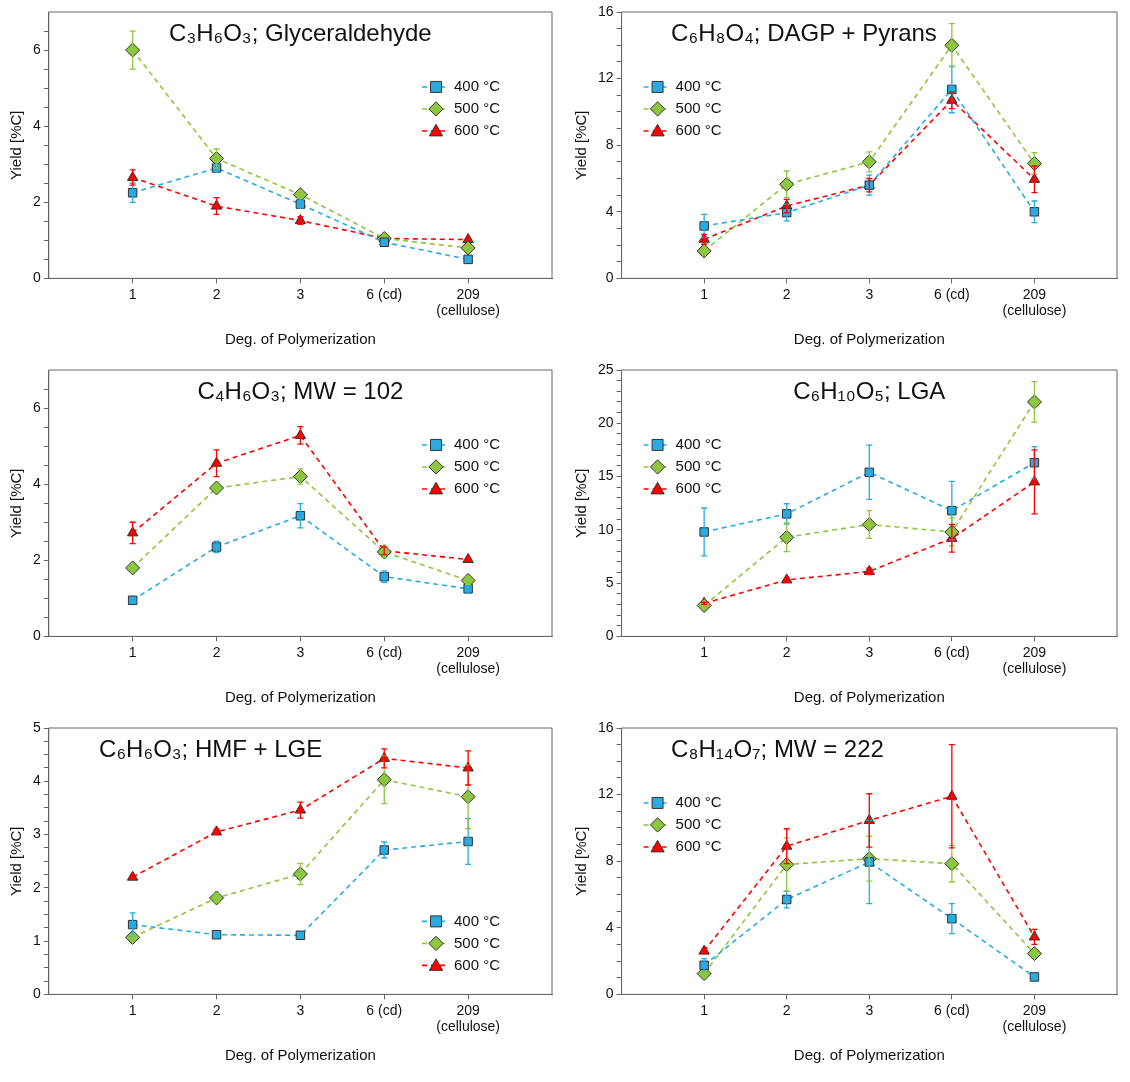  Describe the element at coordinates (605, 475) in the screenshot. I see `y-tick-label: 15` at that location.